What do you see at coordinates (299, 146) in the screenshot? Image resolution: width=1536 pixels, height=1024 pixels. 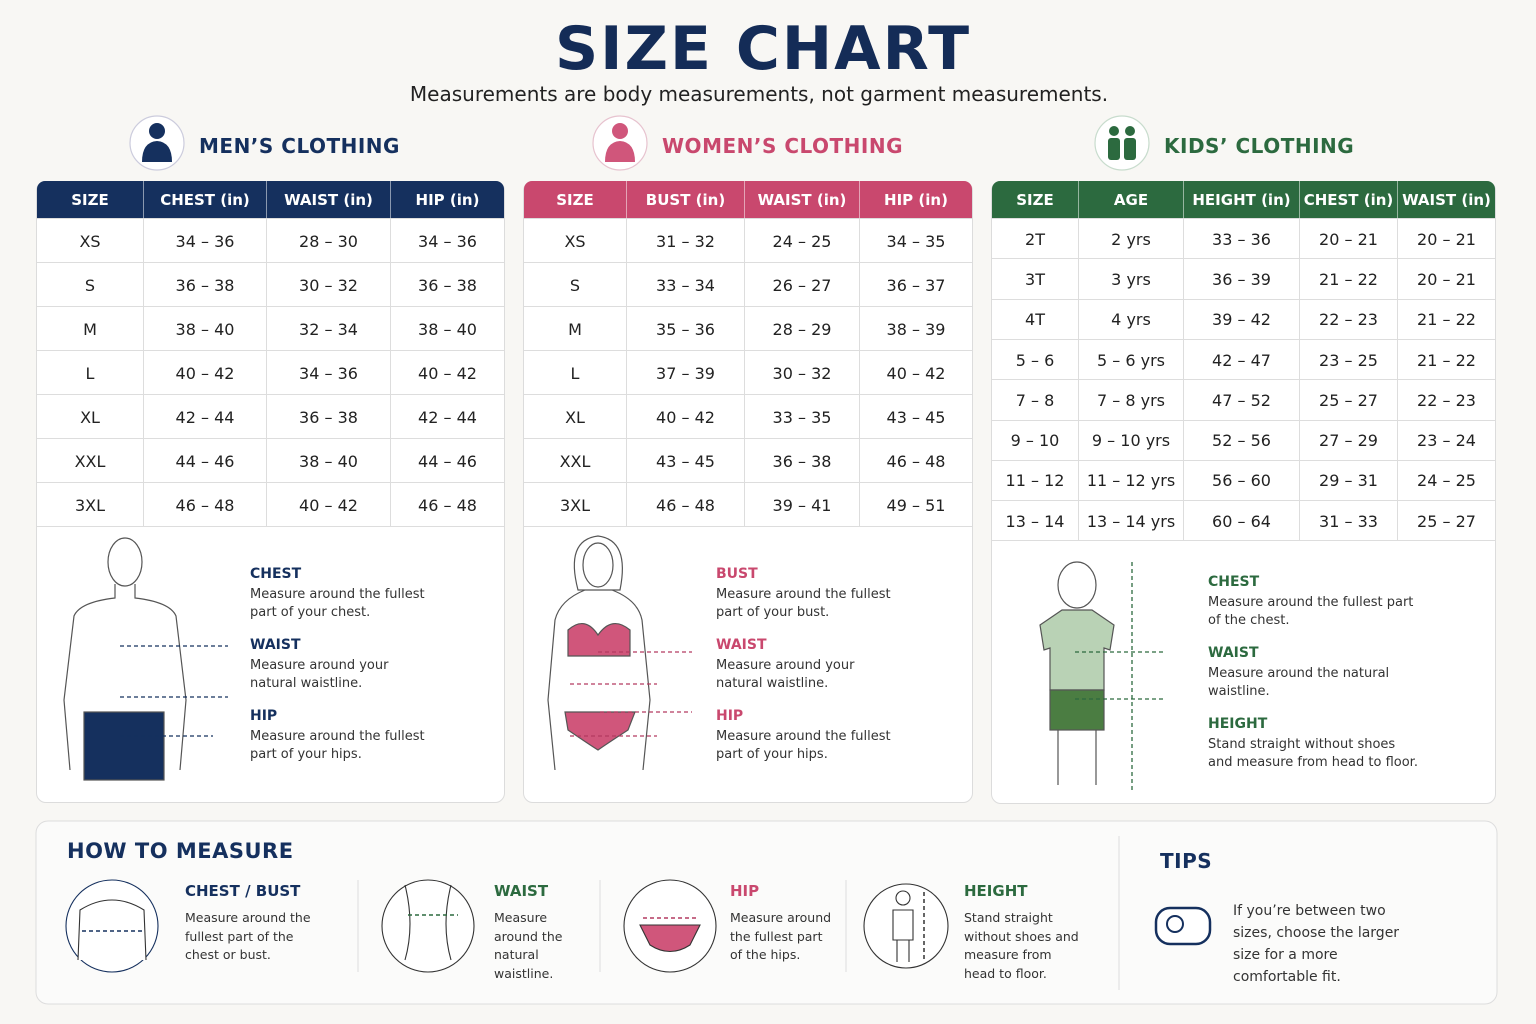 I see `section-title: MEN’S CLOTHING` at bounding box center [299, 146].